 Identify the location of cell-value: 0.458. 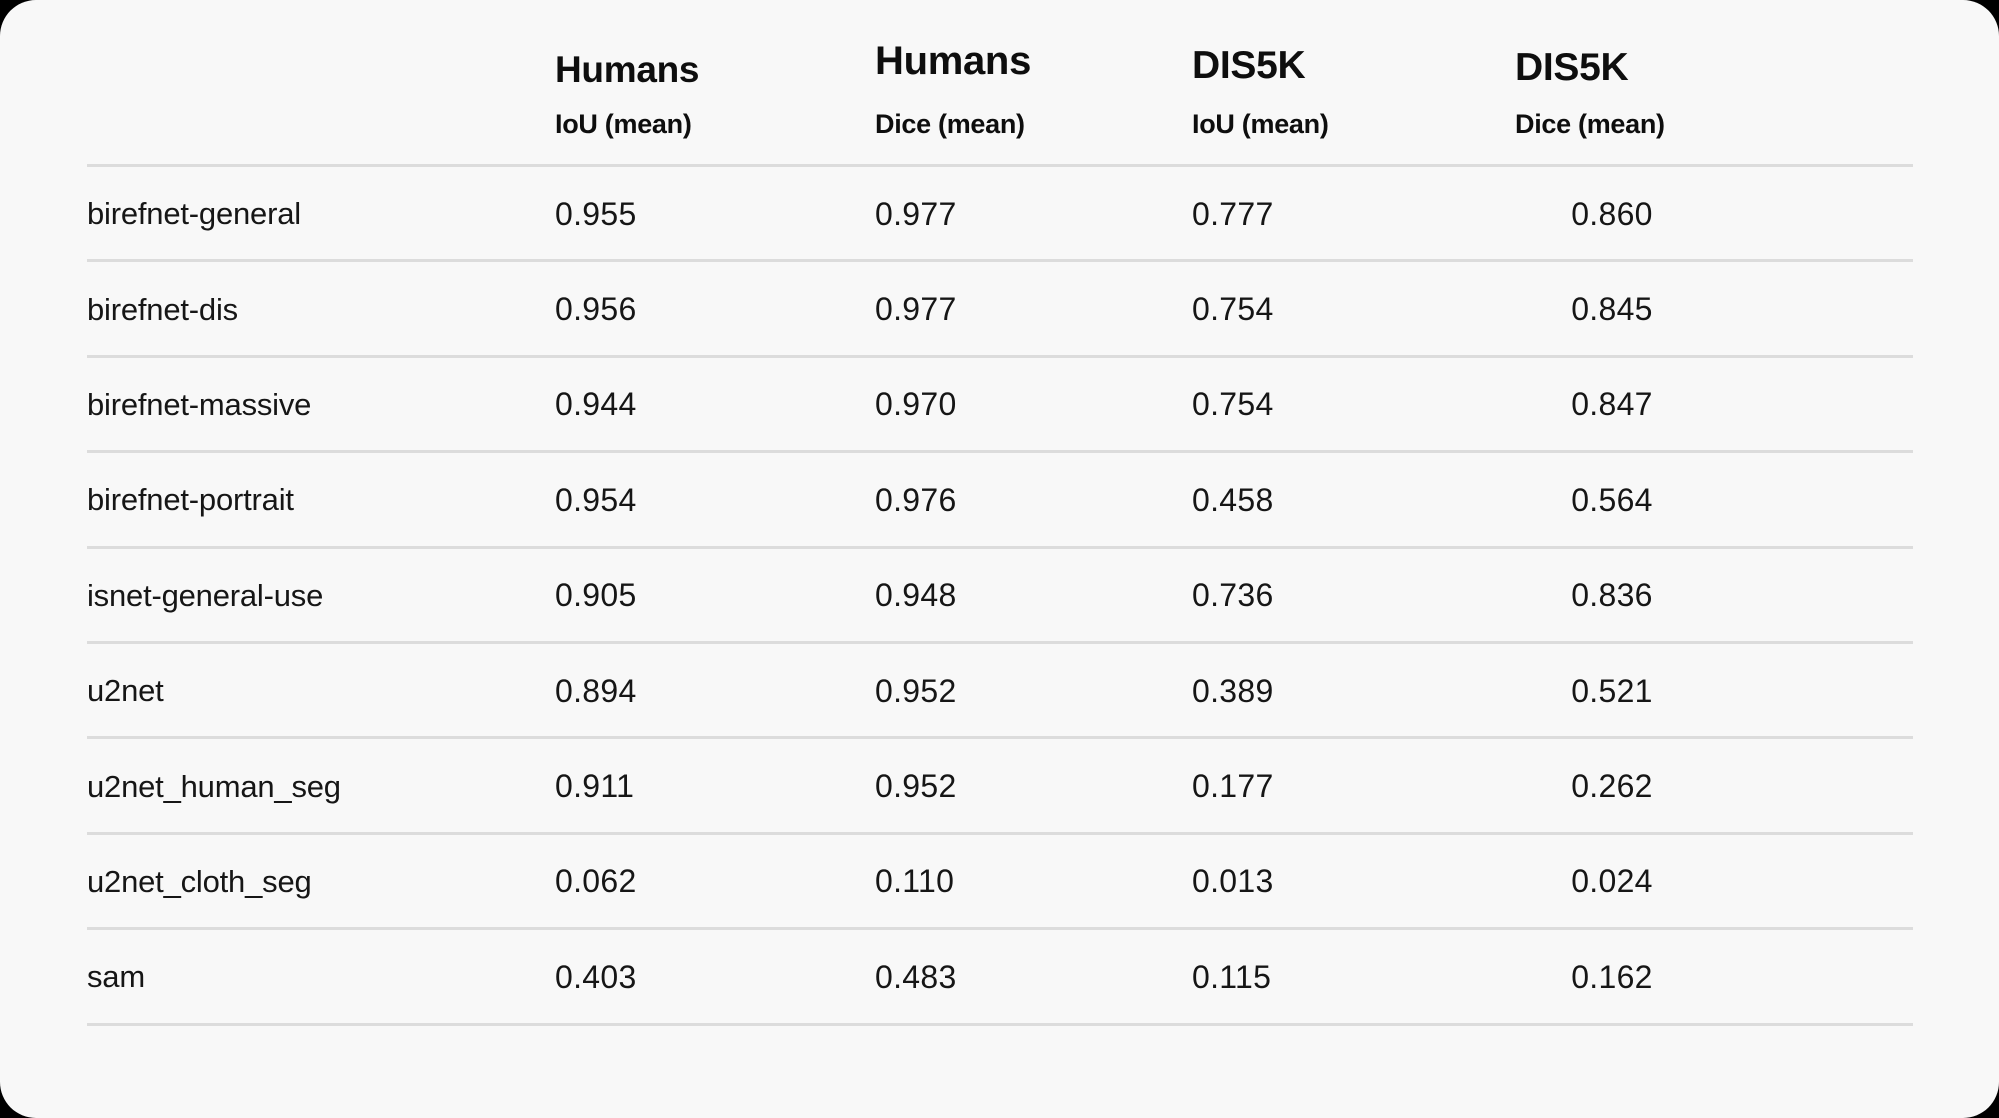
(1233, 499).